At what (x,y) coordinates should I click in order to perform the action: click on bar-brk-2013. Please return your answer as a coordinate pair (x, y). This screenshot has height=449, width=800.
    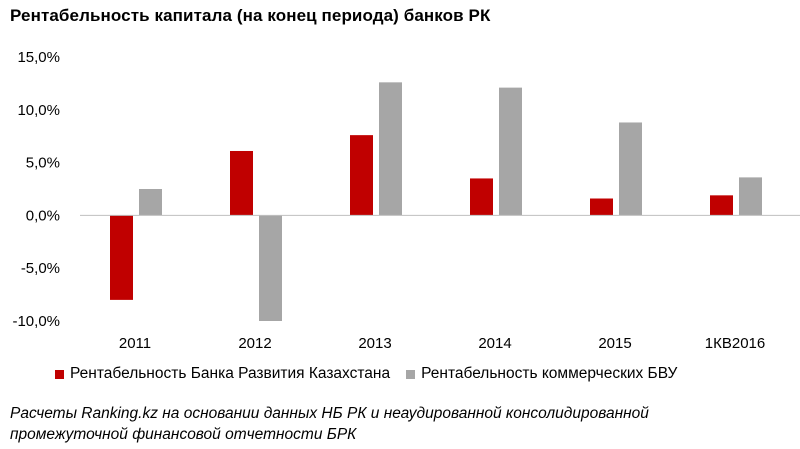
    Looking at the image, I should click on (361, 175).